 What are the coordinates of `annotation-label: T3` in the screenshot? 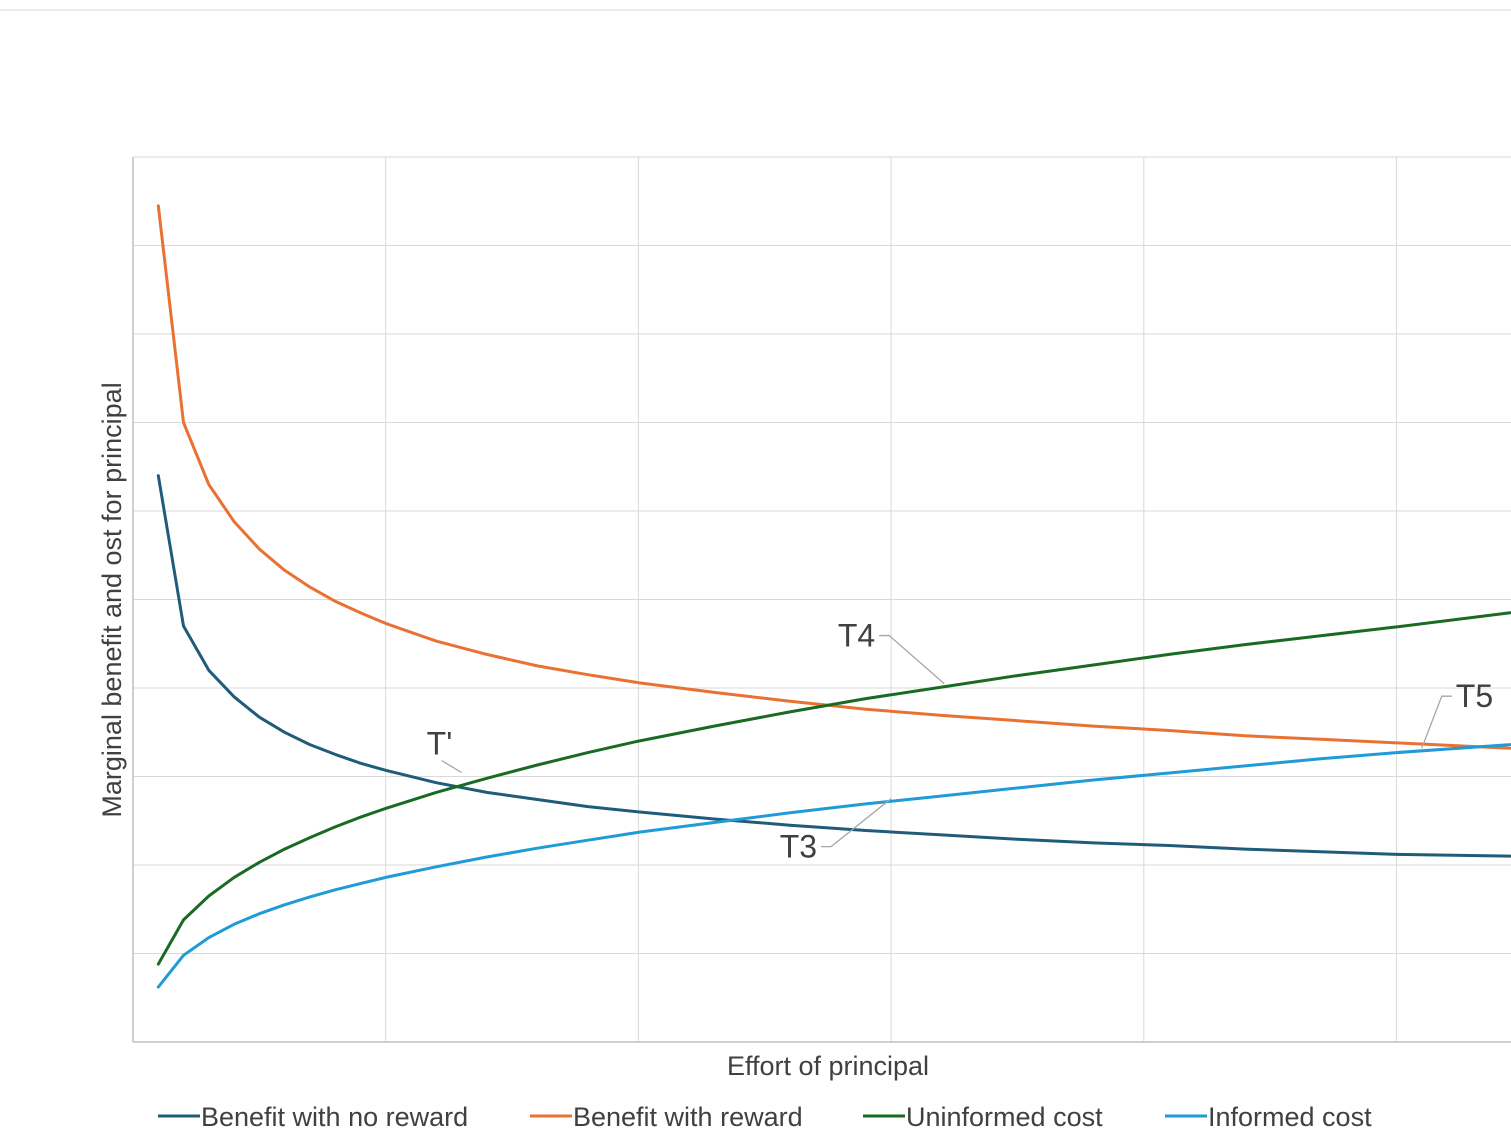 It's located at (798, 847).